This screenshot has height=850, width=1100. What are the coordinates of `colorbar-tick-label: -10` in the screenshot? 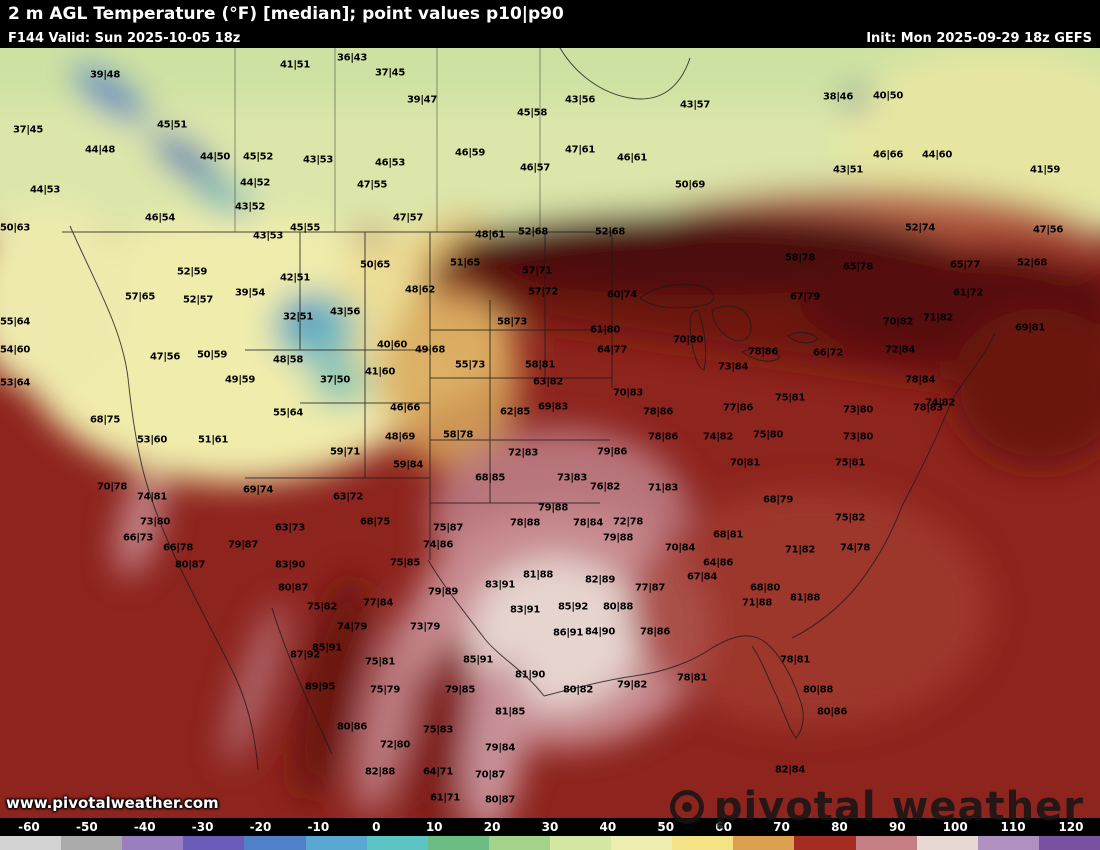 It's located at (318, 827).